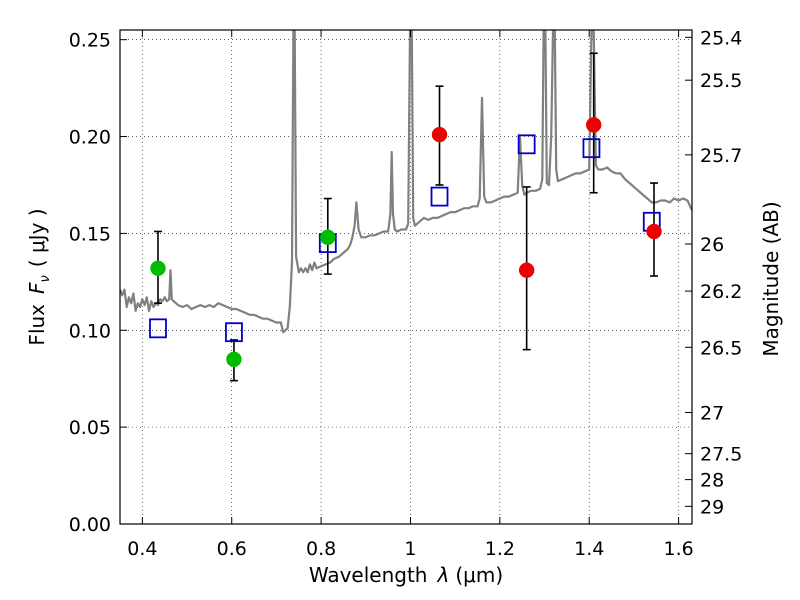  I want to click on x-axis-title-prefix: Wavelength, so click(368, 575).